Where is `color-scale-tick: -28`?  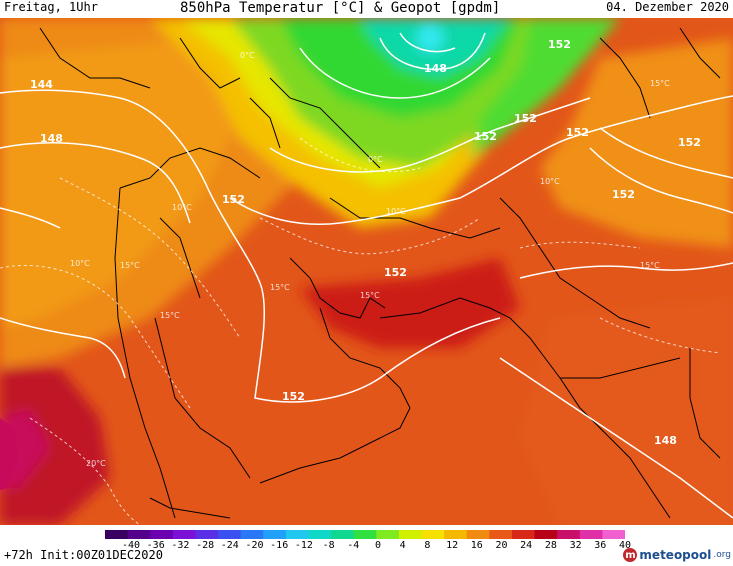 color-scale-tick: -28 is located at coordinates (205, 545).